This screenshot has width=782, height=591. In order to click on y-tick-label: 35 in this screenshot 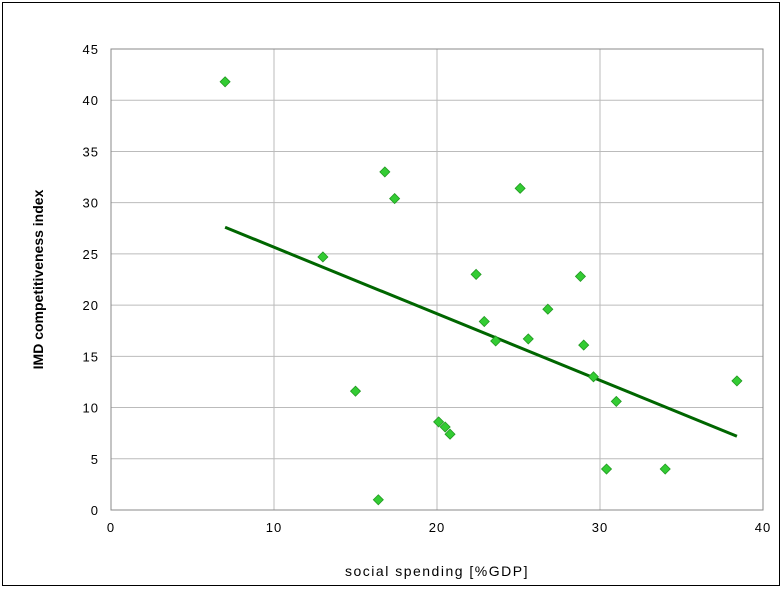, I will do `click(91, 151)`.